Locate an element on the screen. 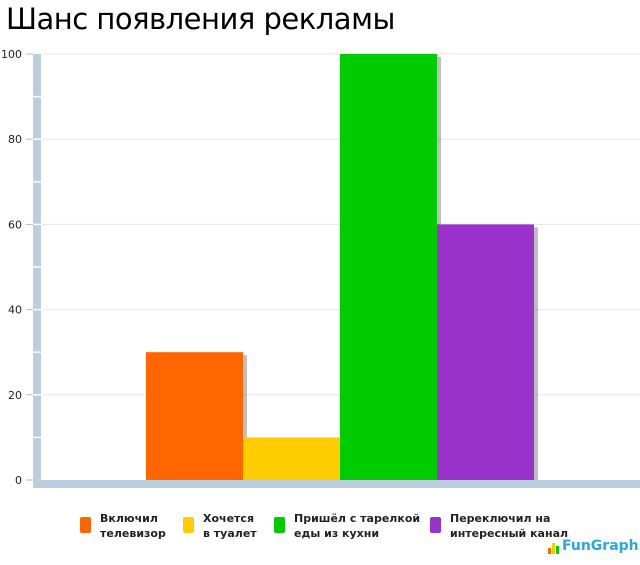  y-tick-label: 20 is located at coordinates (15, 395).